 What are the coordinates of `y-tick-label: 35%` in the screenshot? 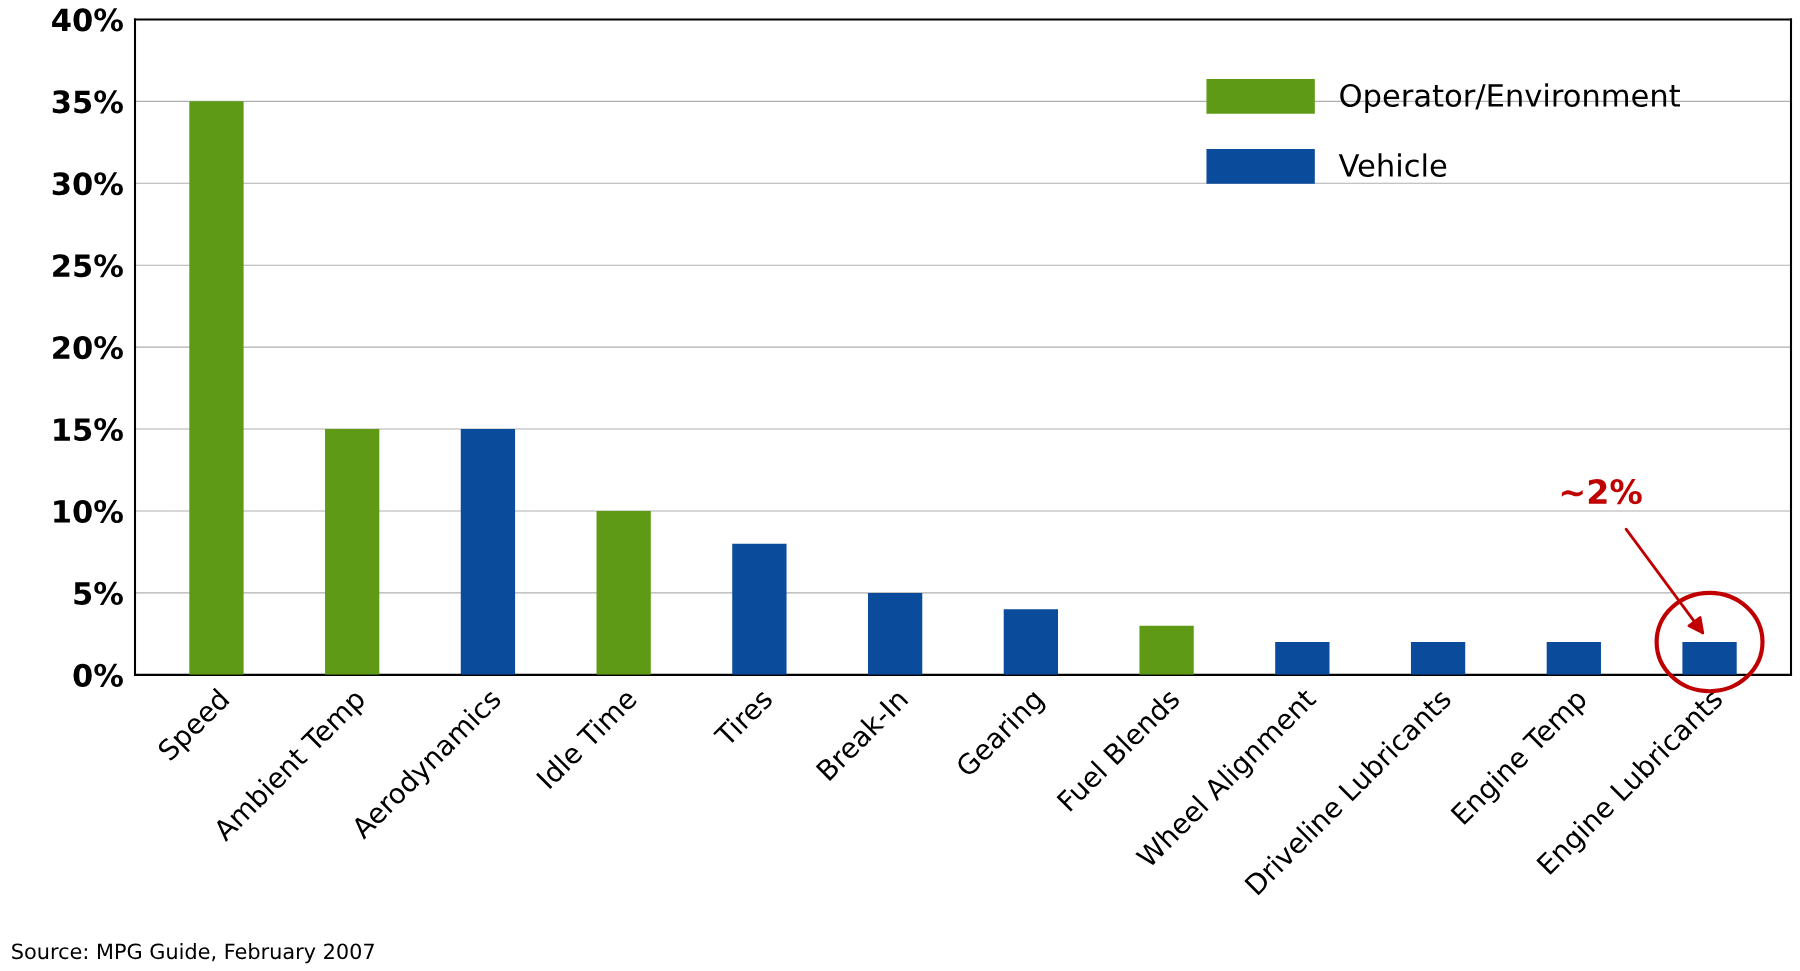 It's located at (87, 102).